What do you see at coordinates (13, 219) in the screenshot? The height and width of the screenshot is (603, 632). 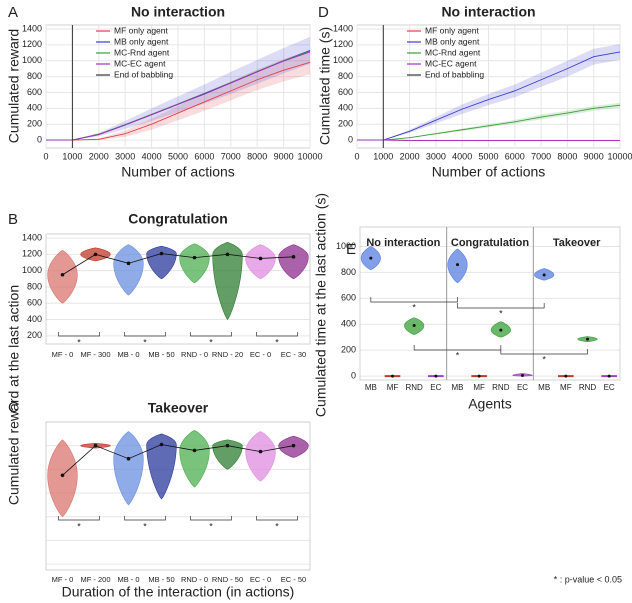 I see `panel-letter: B` at bounding box center [13, 219].